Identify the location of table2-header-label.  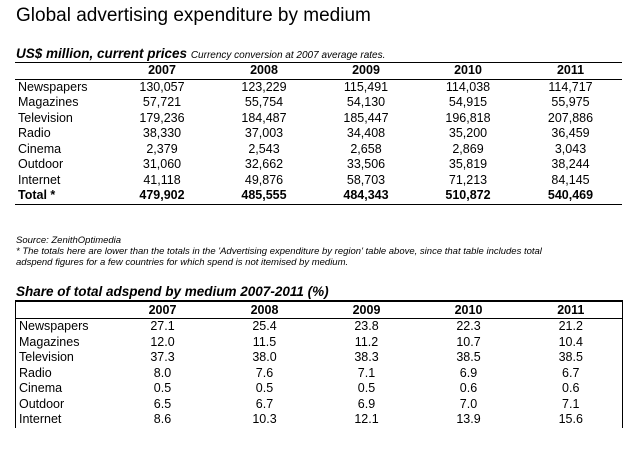
(64, 310).